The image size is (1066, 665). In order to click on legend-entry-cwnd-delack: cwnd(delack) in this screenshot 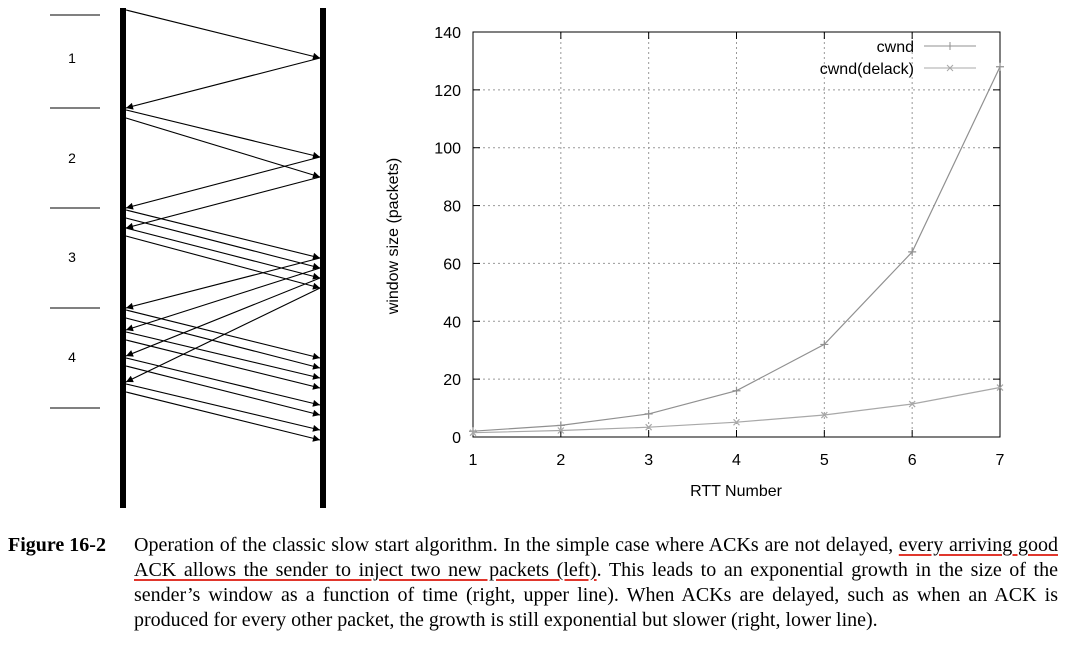, I will do `click(867, 69)`.